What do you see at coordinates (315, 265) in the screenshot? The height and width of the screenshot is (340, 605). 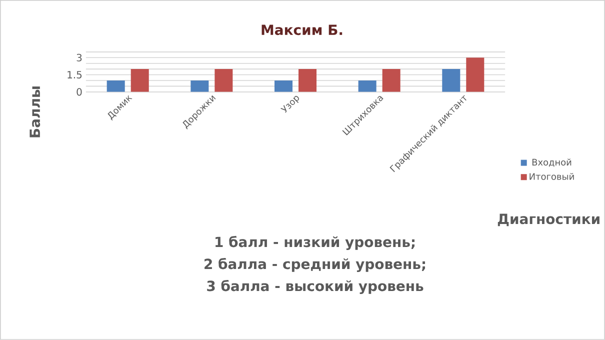 I see `text: 2 балла - средний уровень;` at bounding box center [315, 265].